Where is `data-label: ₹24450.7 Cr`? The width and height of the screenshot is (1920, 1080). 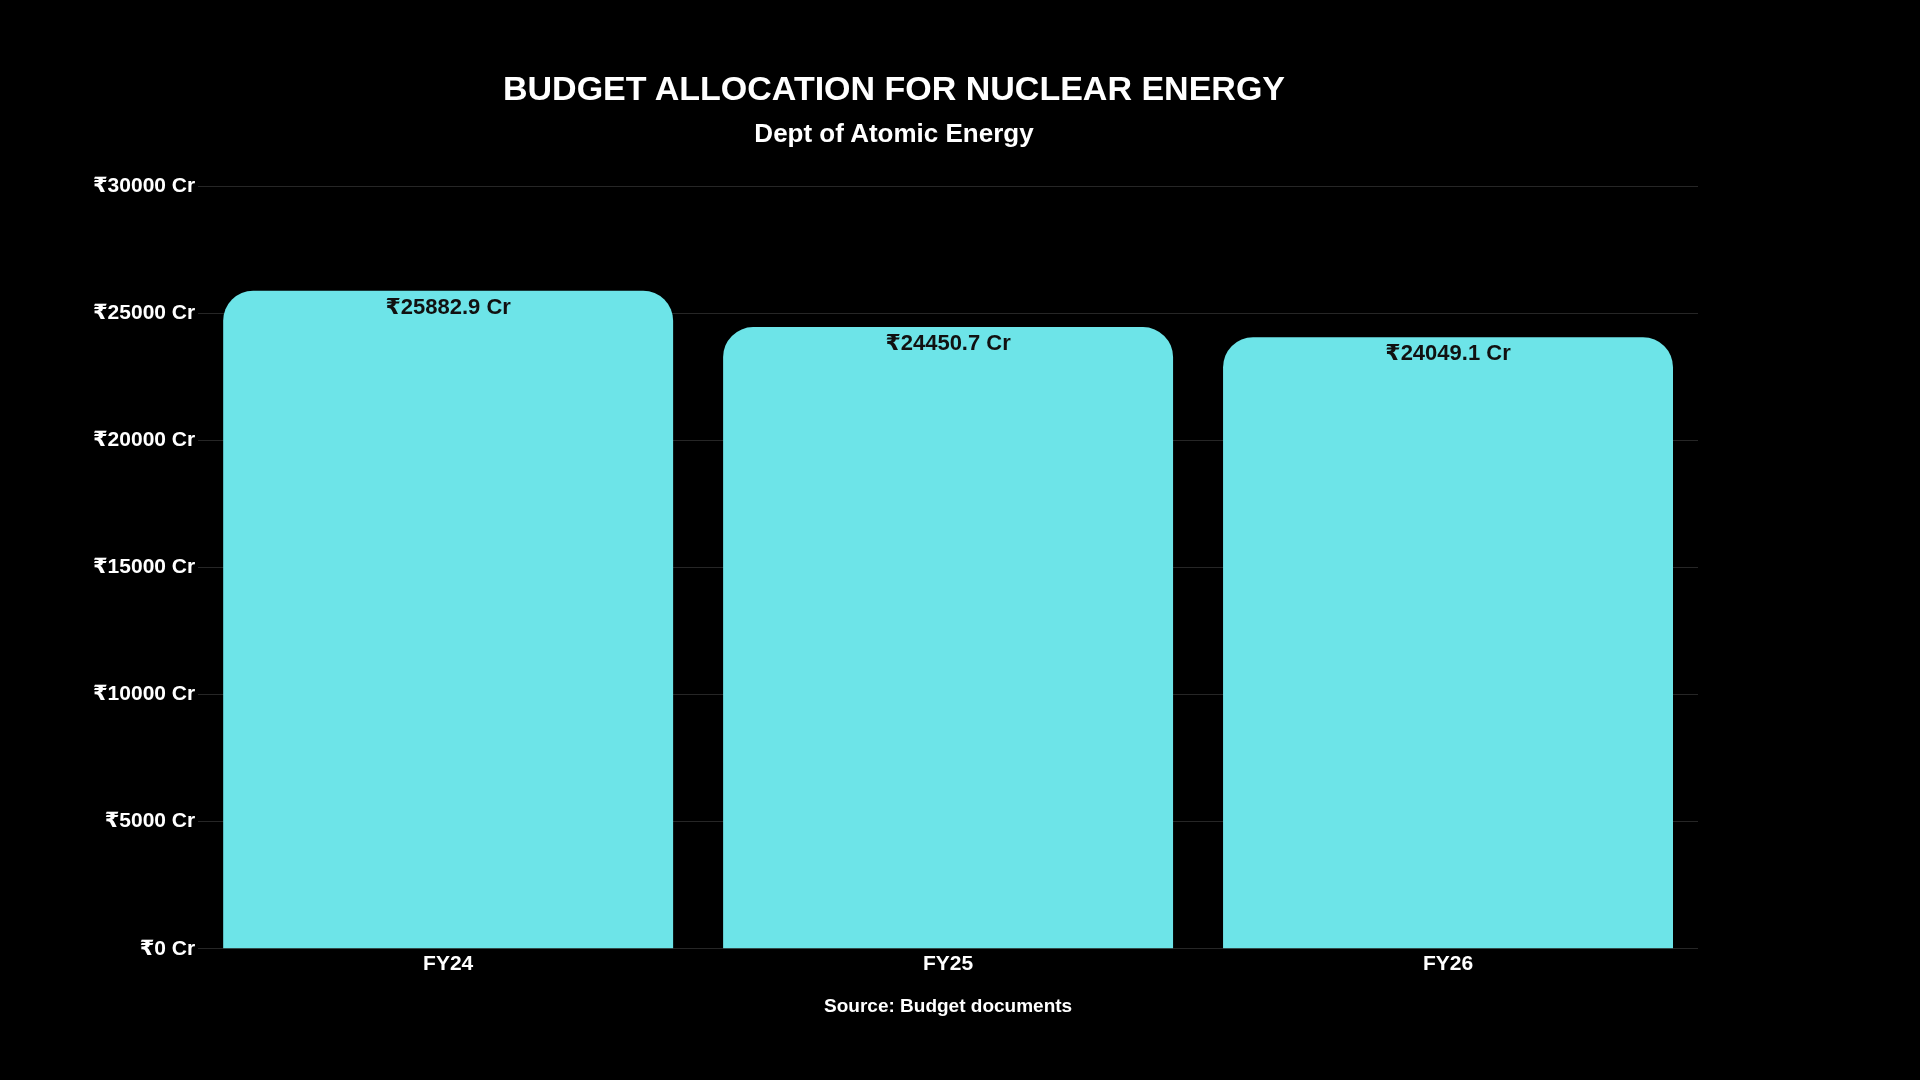 data-label: ₹24450.7 Cr is located at coordinates (948, 343).